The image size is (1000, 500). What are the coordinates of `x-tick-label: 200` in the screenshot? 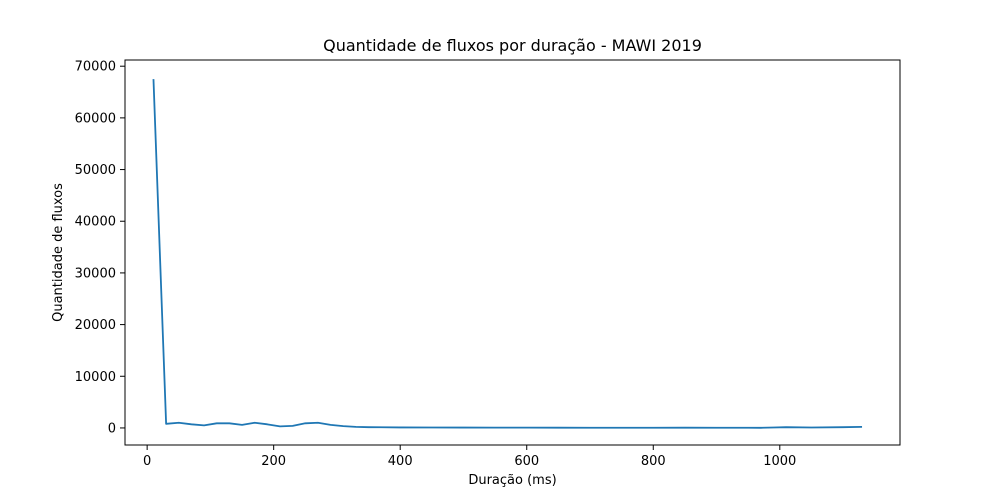 It's located at (273, 461).